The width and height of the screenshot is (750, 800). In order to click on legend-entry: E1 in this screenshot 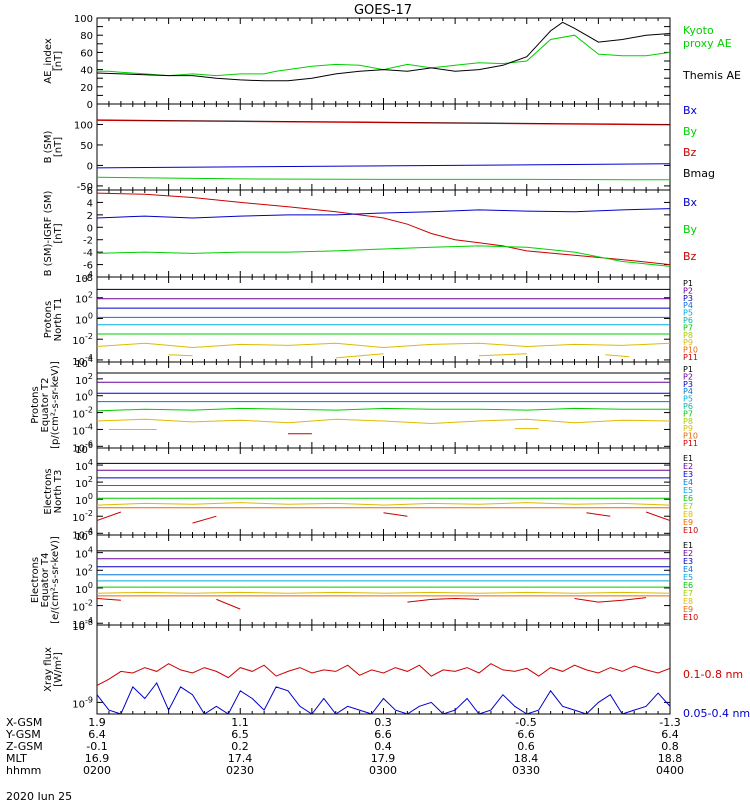, I will do `click(688, 545)`.